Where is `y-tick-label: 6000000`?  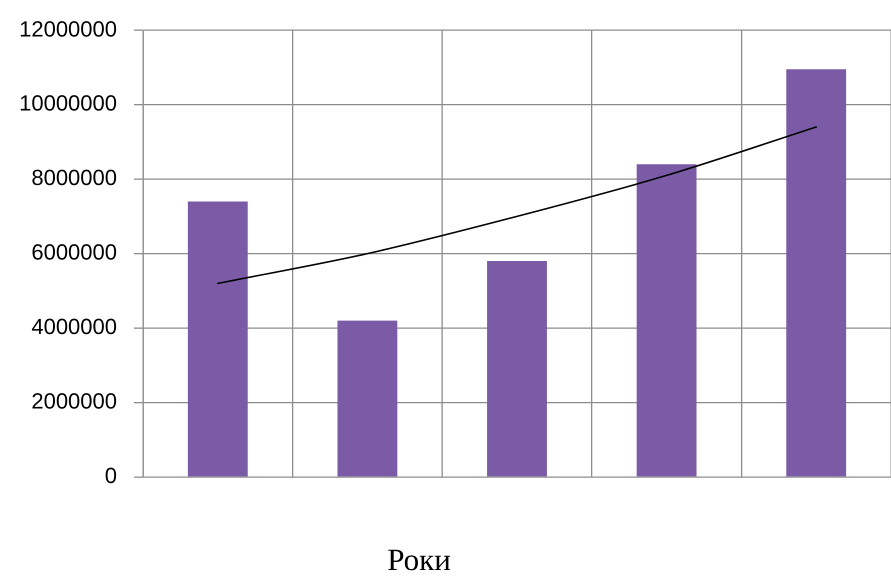 y-tick-label: 6000000 is located at coordinates (74, 252).